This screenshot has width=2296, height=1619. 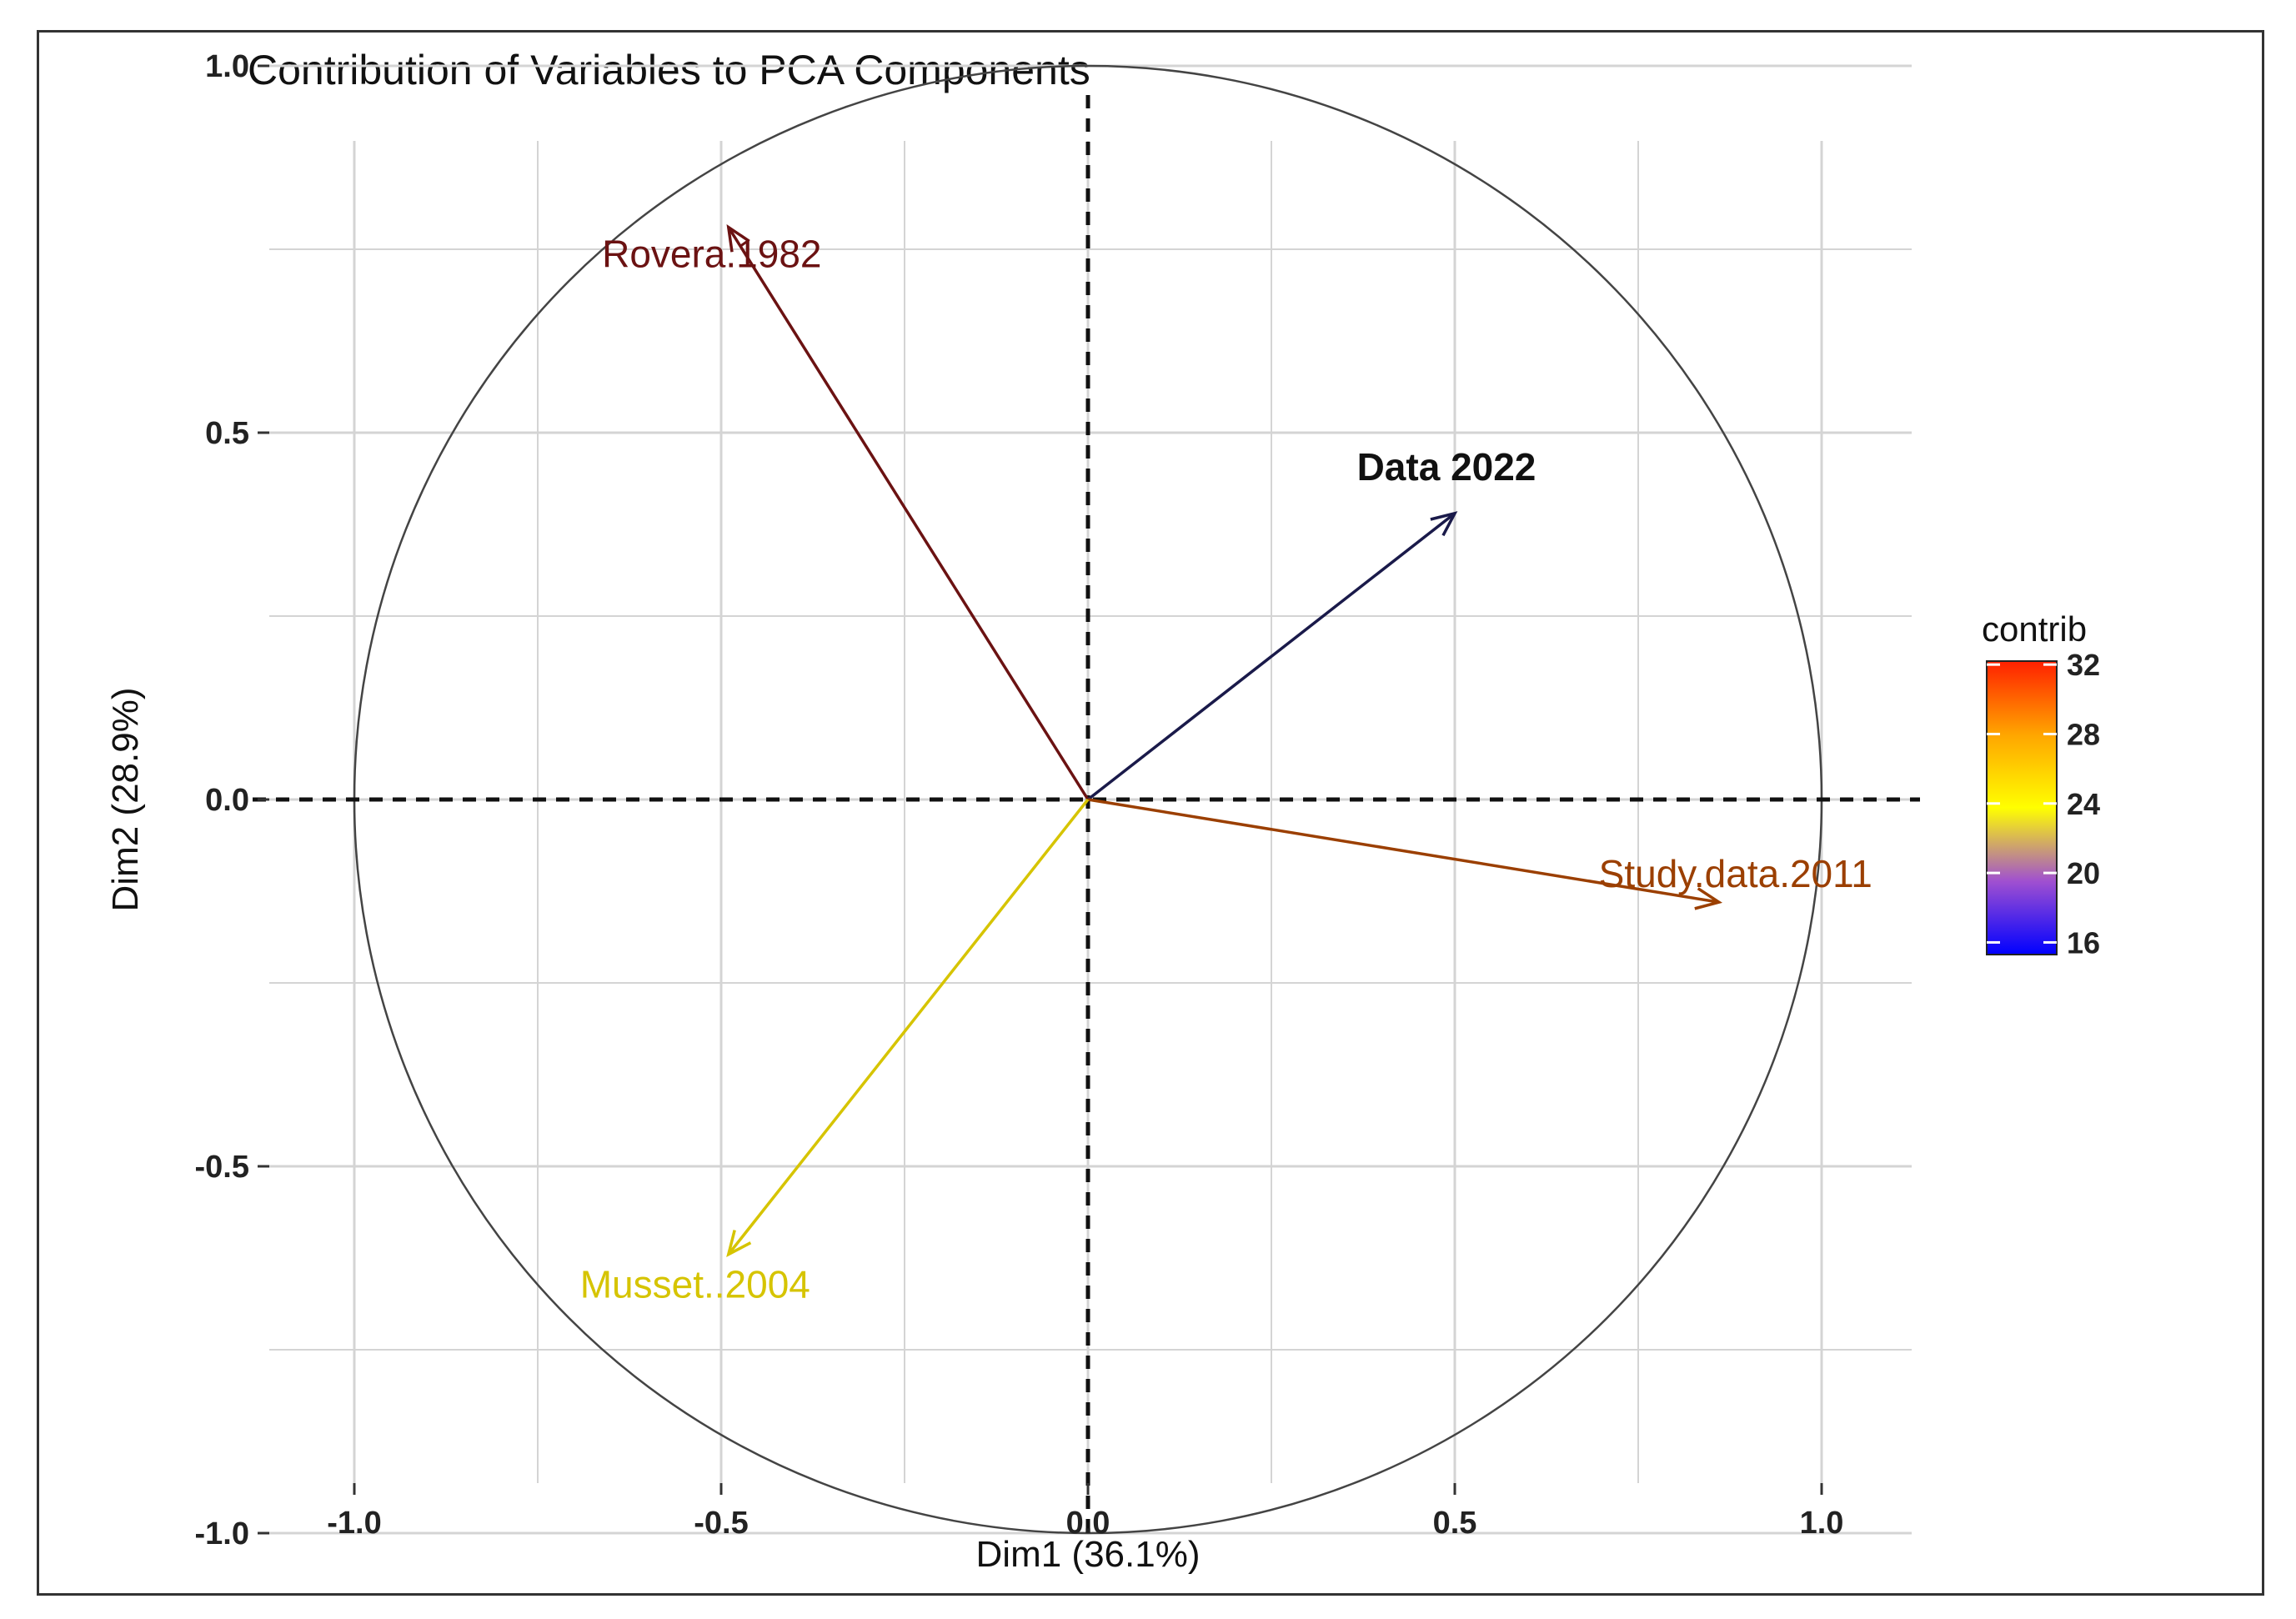 What do you see at coordinates (2083, 942) in the screenshot?
I see `legend-tick-label: 16` at bounding box center [2083, 942].